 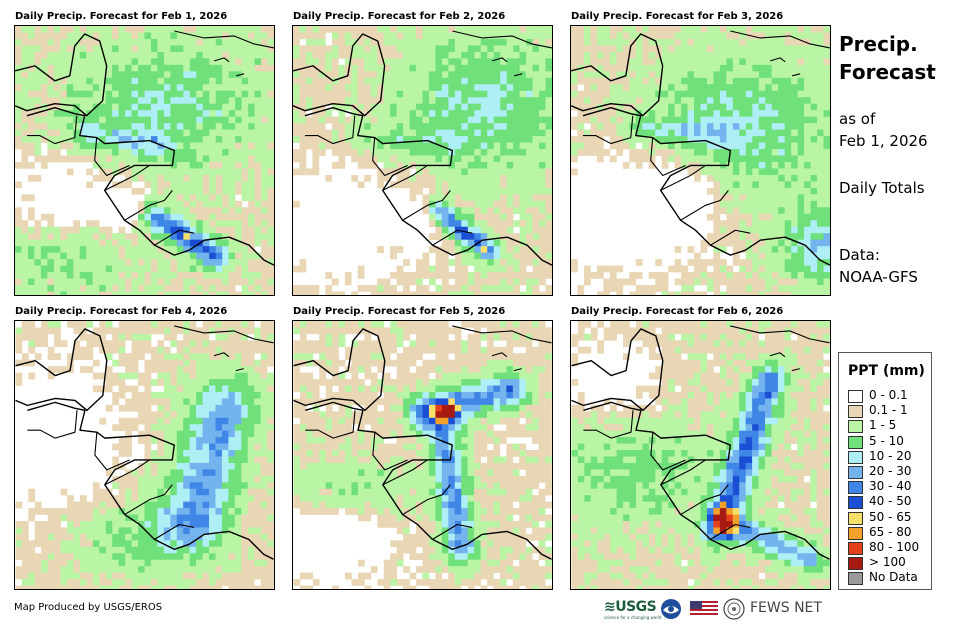 I want to click on sidebar-title: Precip. Forecast, so click(x=899, y=58).